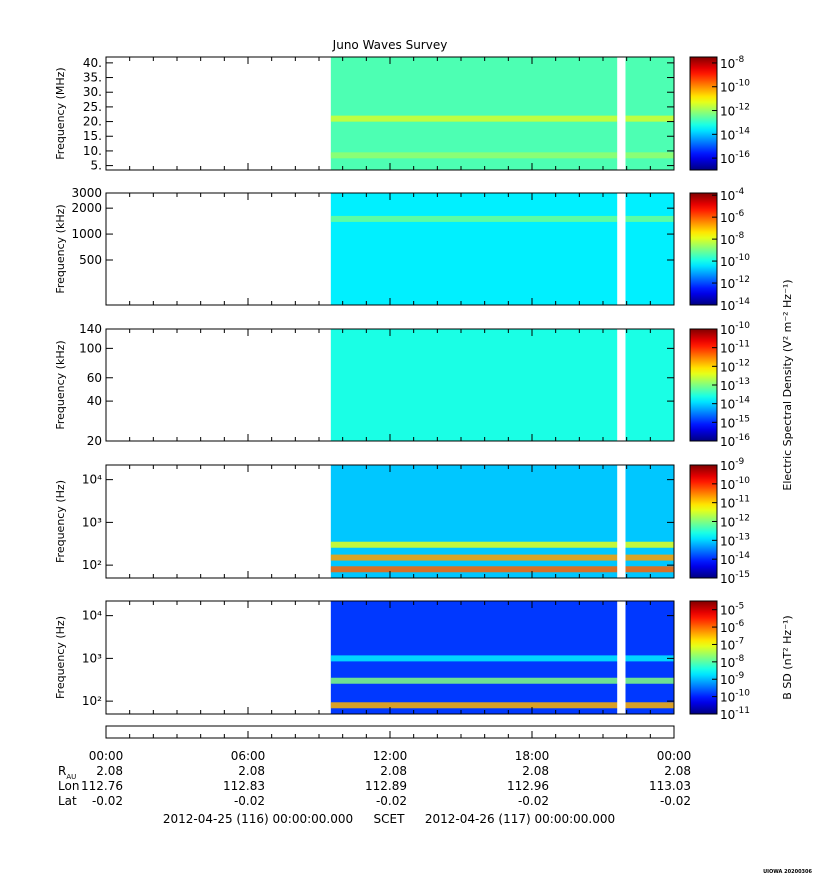 The height and width of the screenshot is (880, 815). I want to click on time-range-end: 2012-04-26 (117) 00:00:00.000, so click(520, 819).